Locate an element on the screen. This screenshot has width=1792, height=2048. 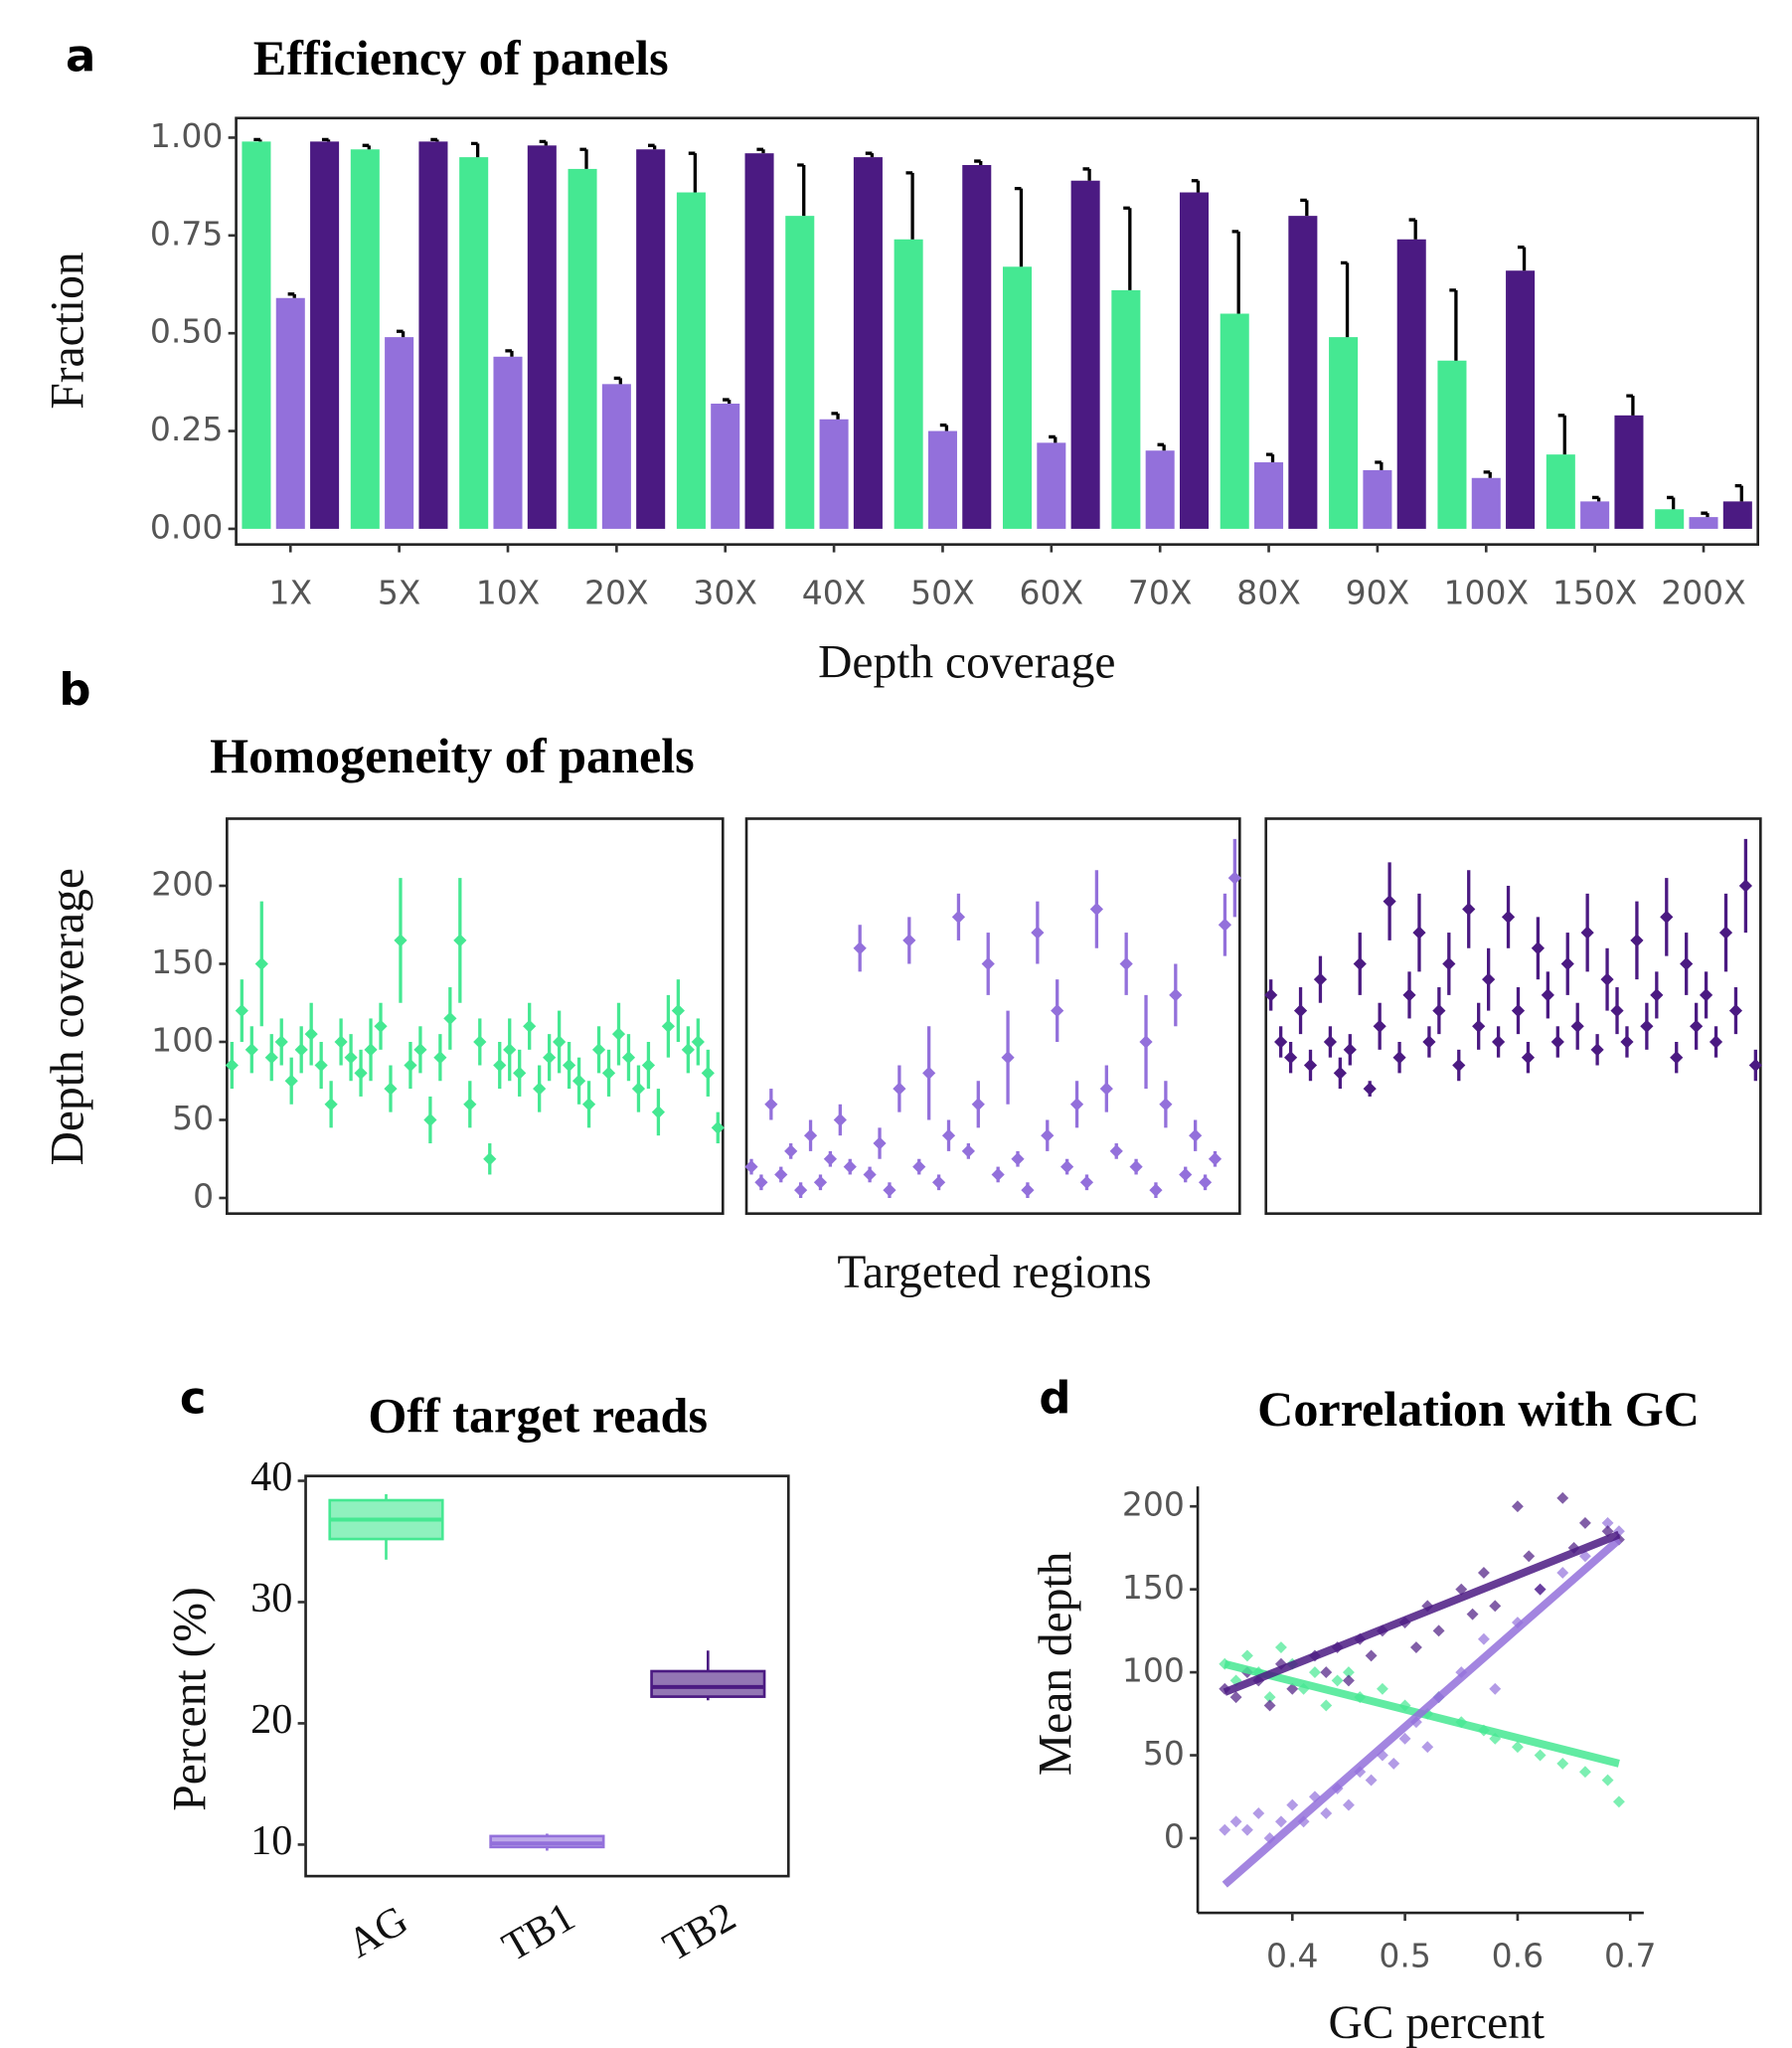
x-tick-label: 0.6 is located at coordinates (1518, 1955).